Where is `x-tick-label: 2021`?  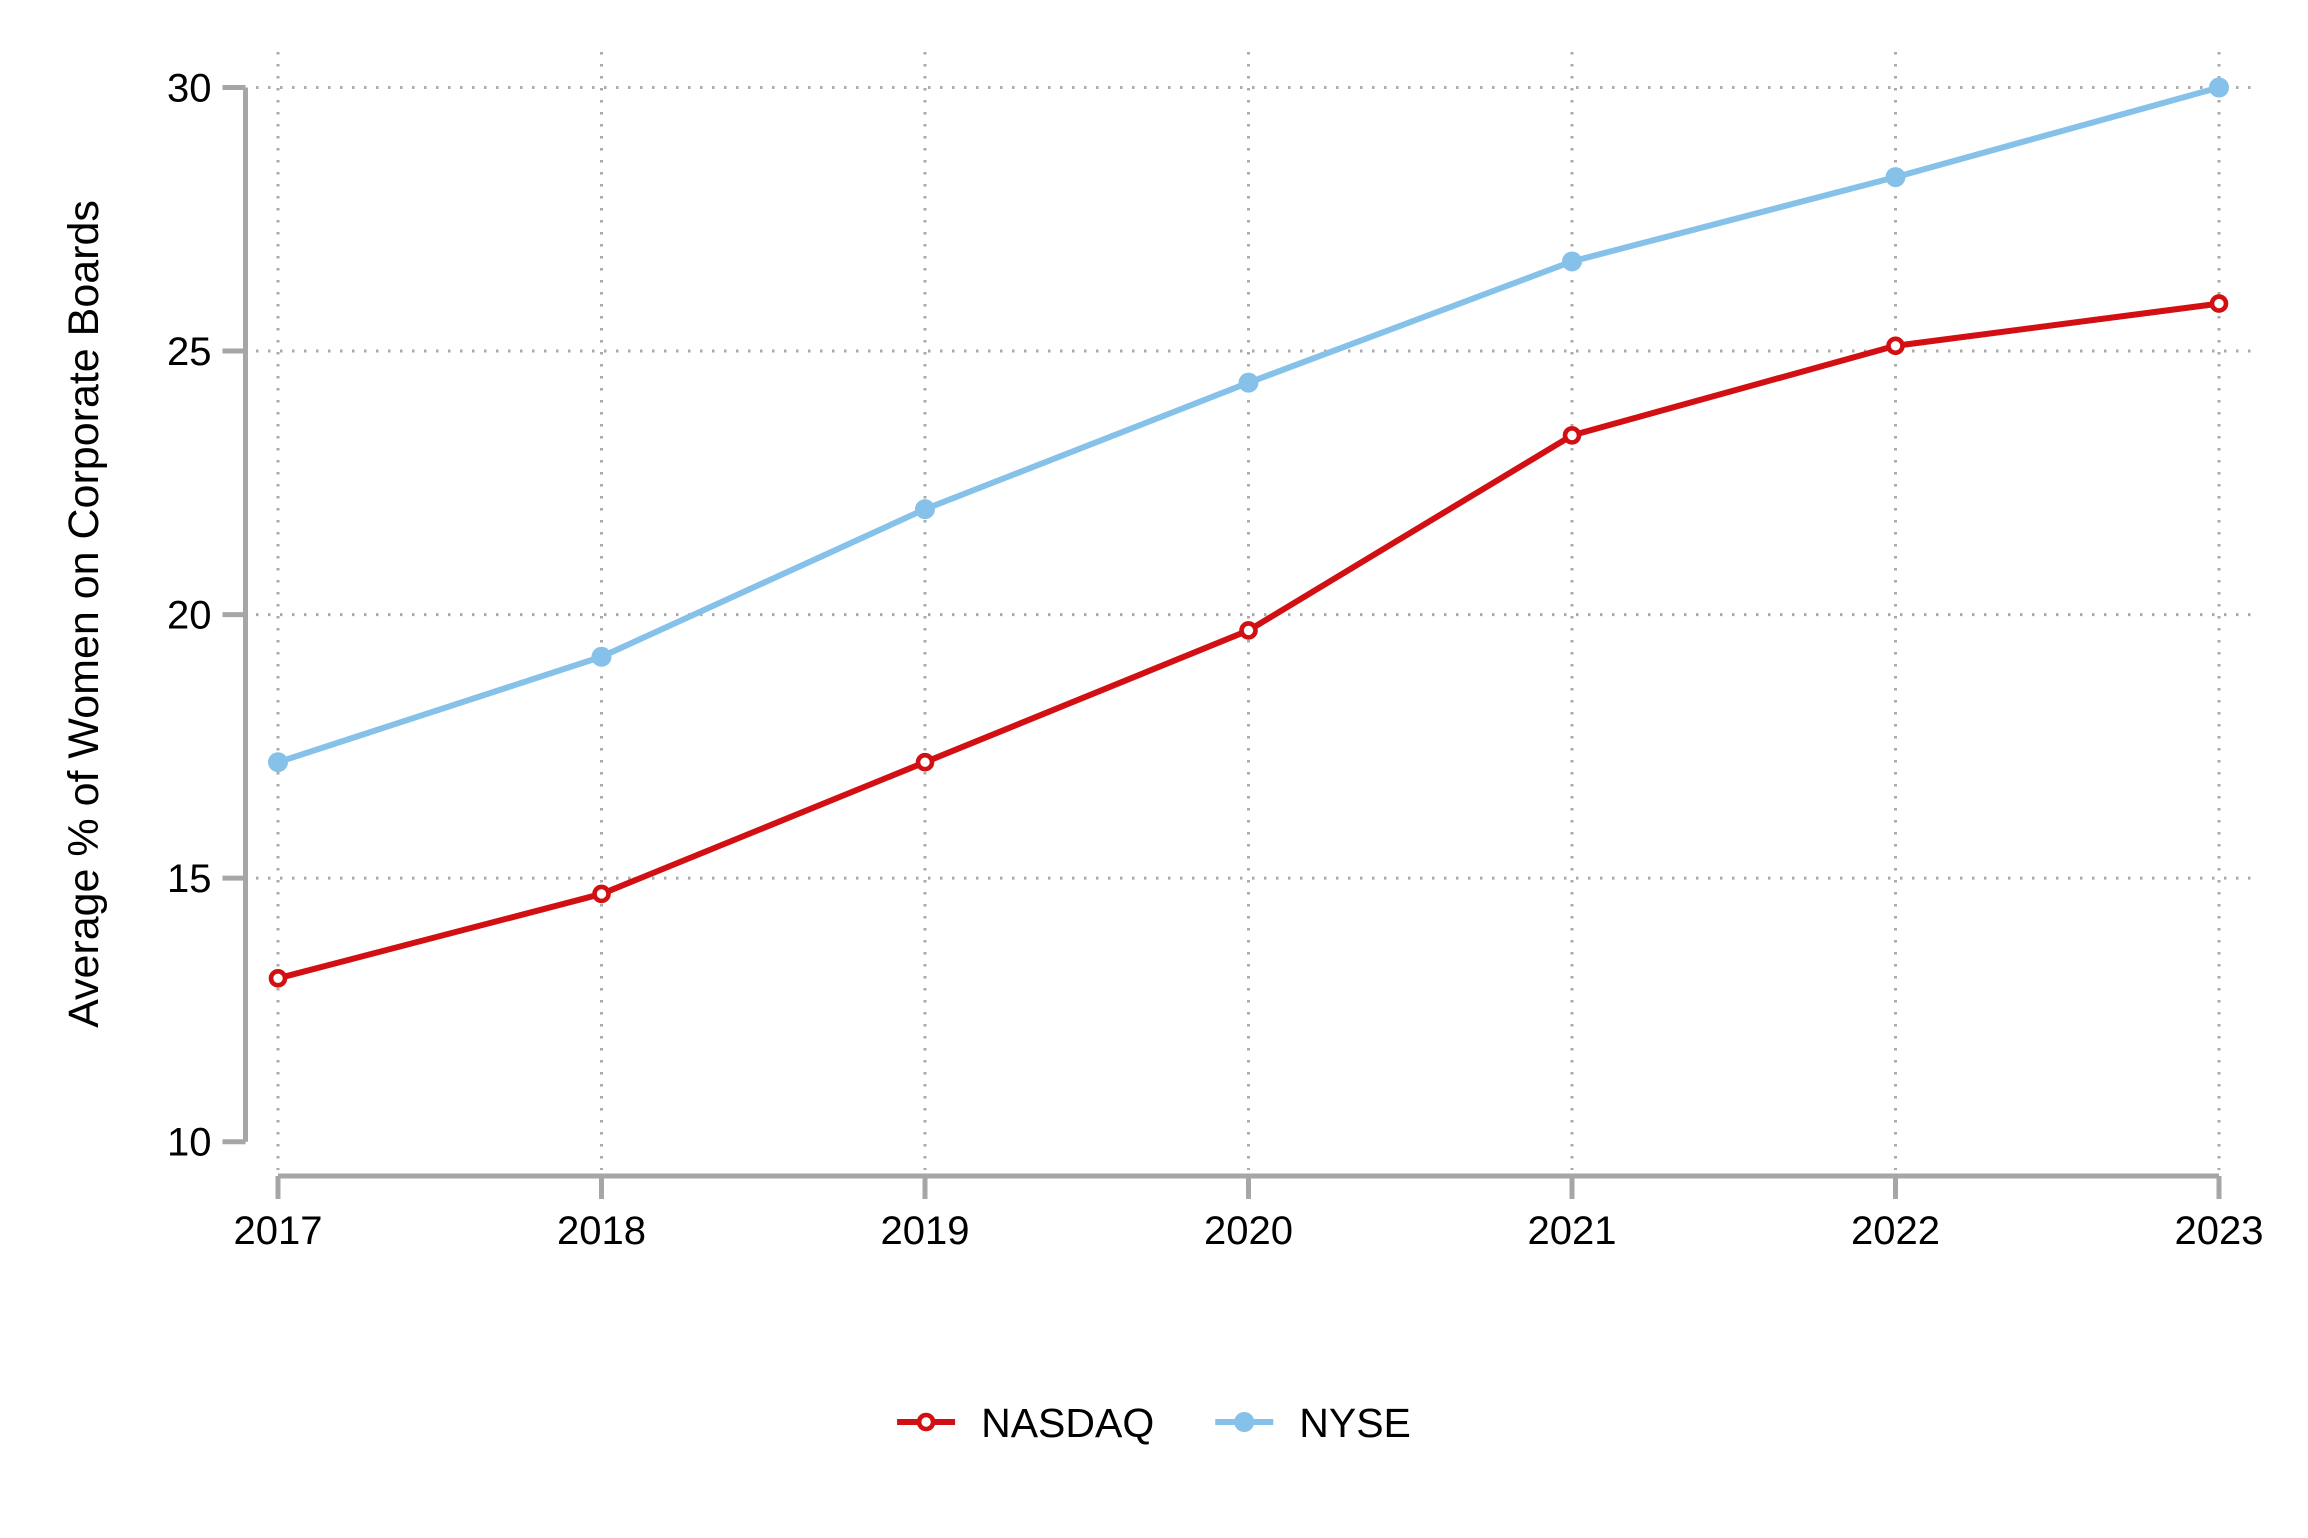 x-tick-label: 2021 is located at coordinates (1572, 1231).